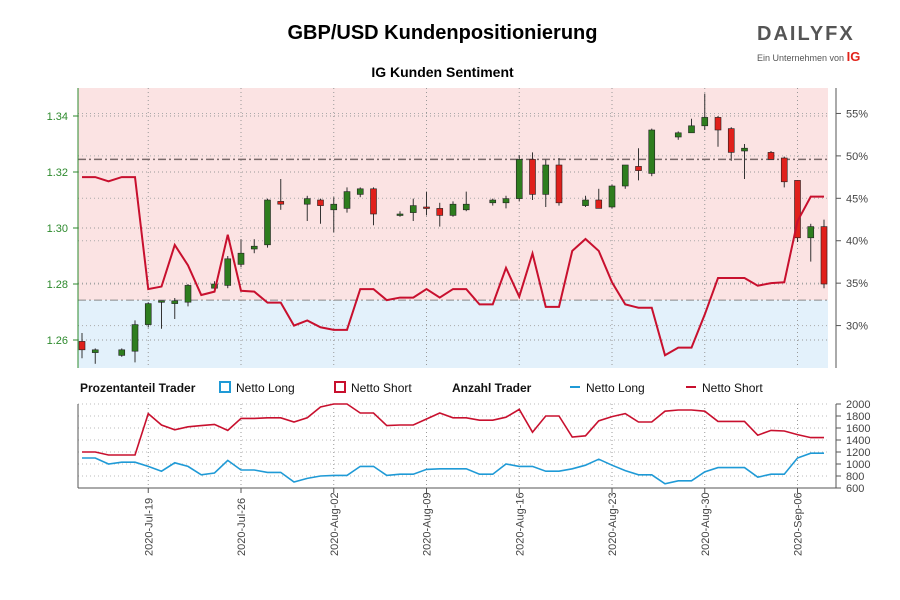  Describe the element at coordinates (520, 524) in the screenshot. I see `x-tick-label: 2020-Aug-16` at that location.